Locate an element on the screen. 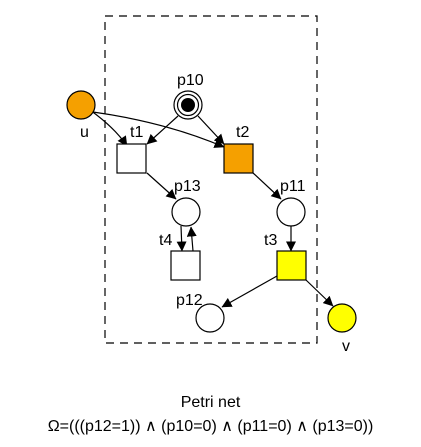  label-u: u is located at coordinates (84, 132).